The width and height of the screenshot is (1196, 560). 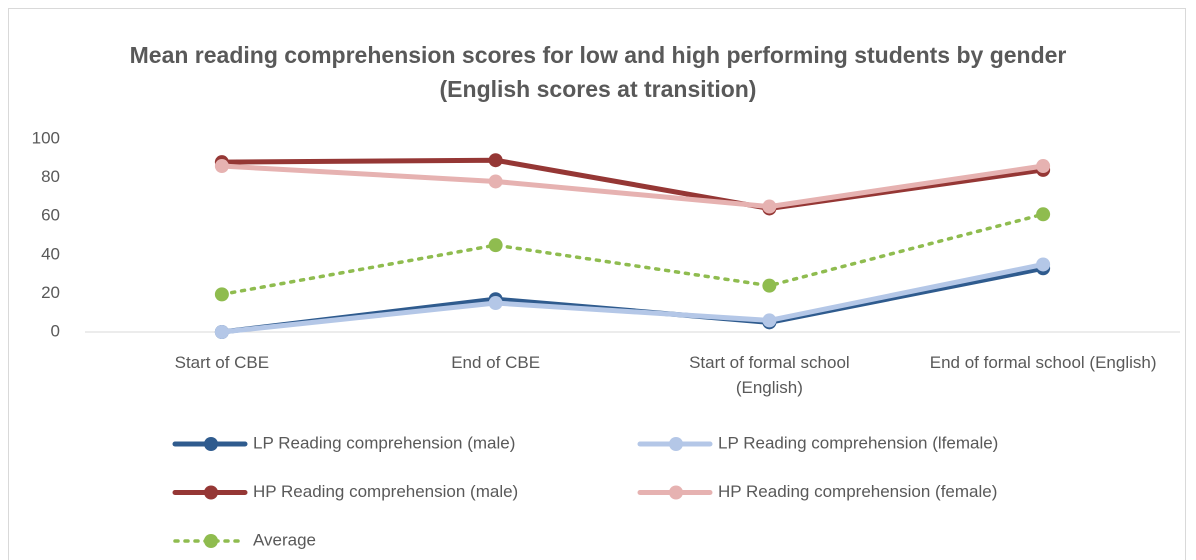 What do you see at coordinates (222, 362) in the screenshot?
I see `x-tick-label: Start of CBE` at bounding box center [222, 362].